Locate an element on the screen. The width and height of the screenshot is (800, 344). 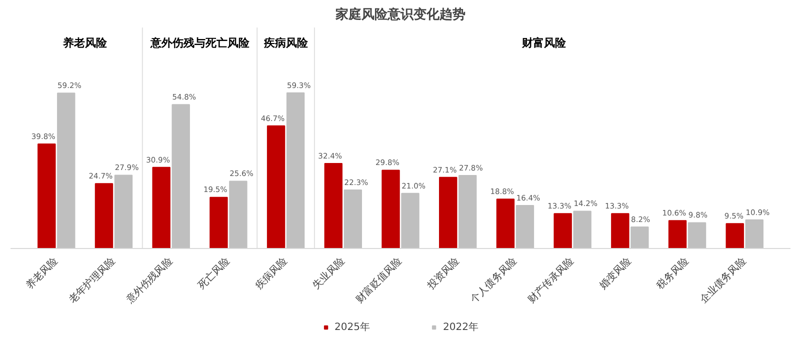
x-tick-label: 疾病风险 is located at coordinates (271, 273).